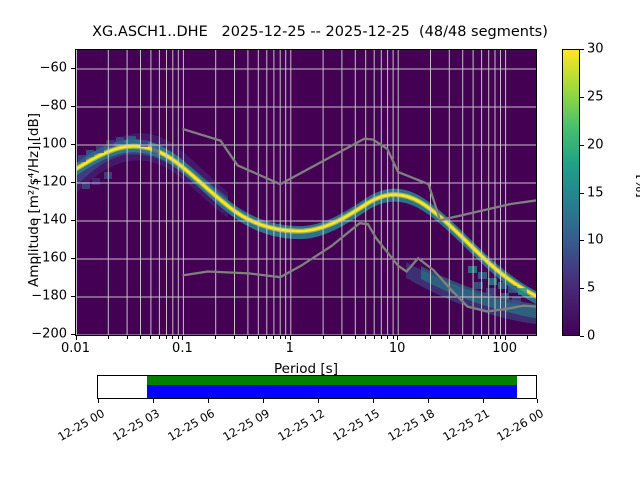 This screenshot has width=640, height=480. Describe the element at coordinates (397, 348) in the screenshot. I see `x-tick-label: 10` at that location.